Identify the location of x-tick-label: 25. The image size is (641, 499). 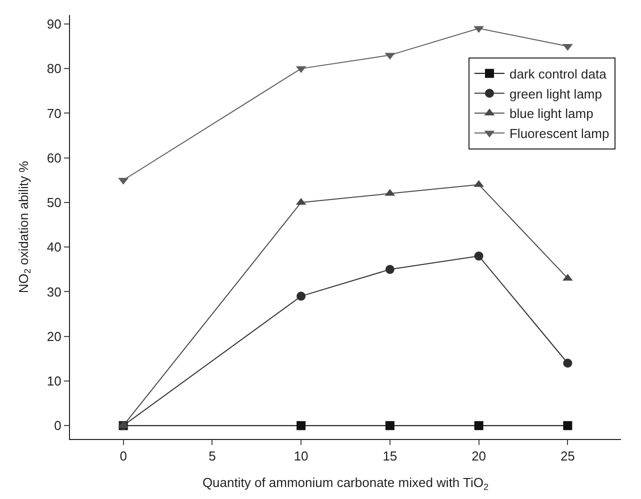
(567, 456).